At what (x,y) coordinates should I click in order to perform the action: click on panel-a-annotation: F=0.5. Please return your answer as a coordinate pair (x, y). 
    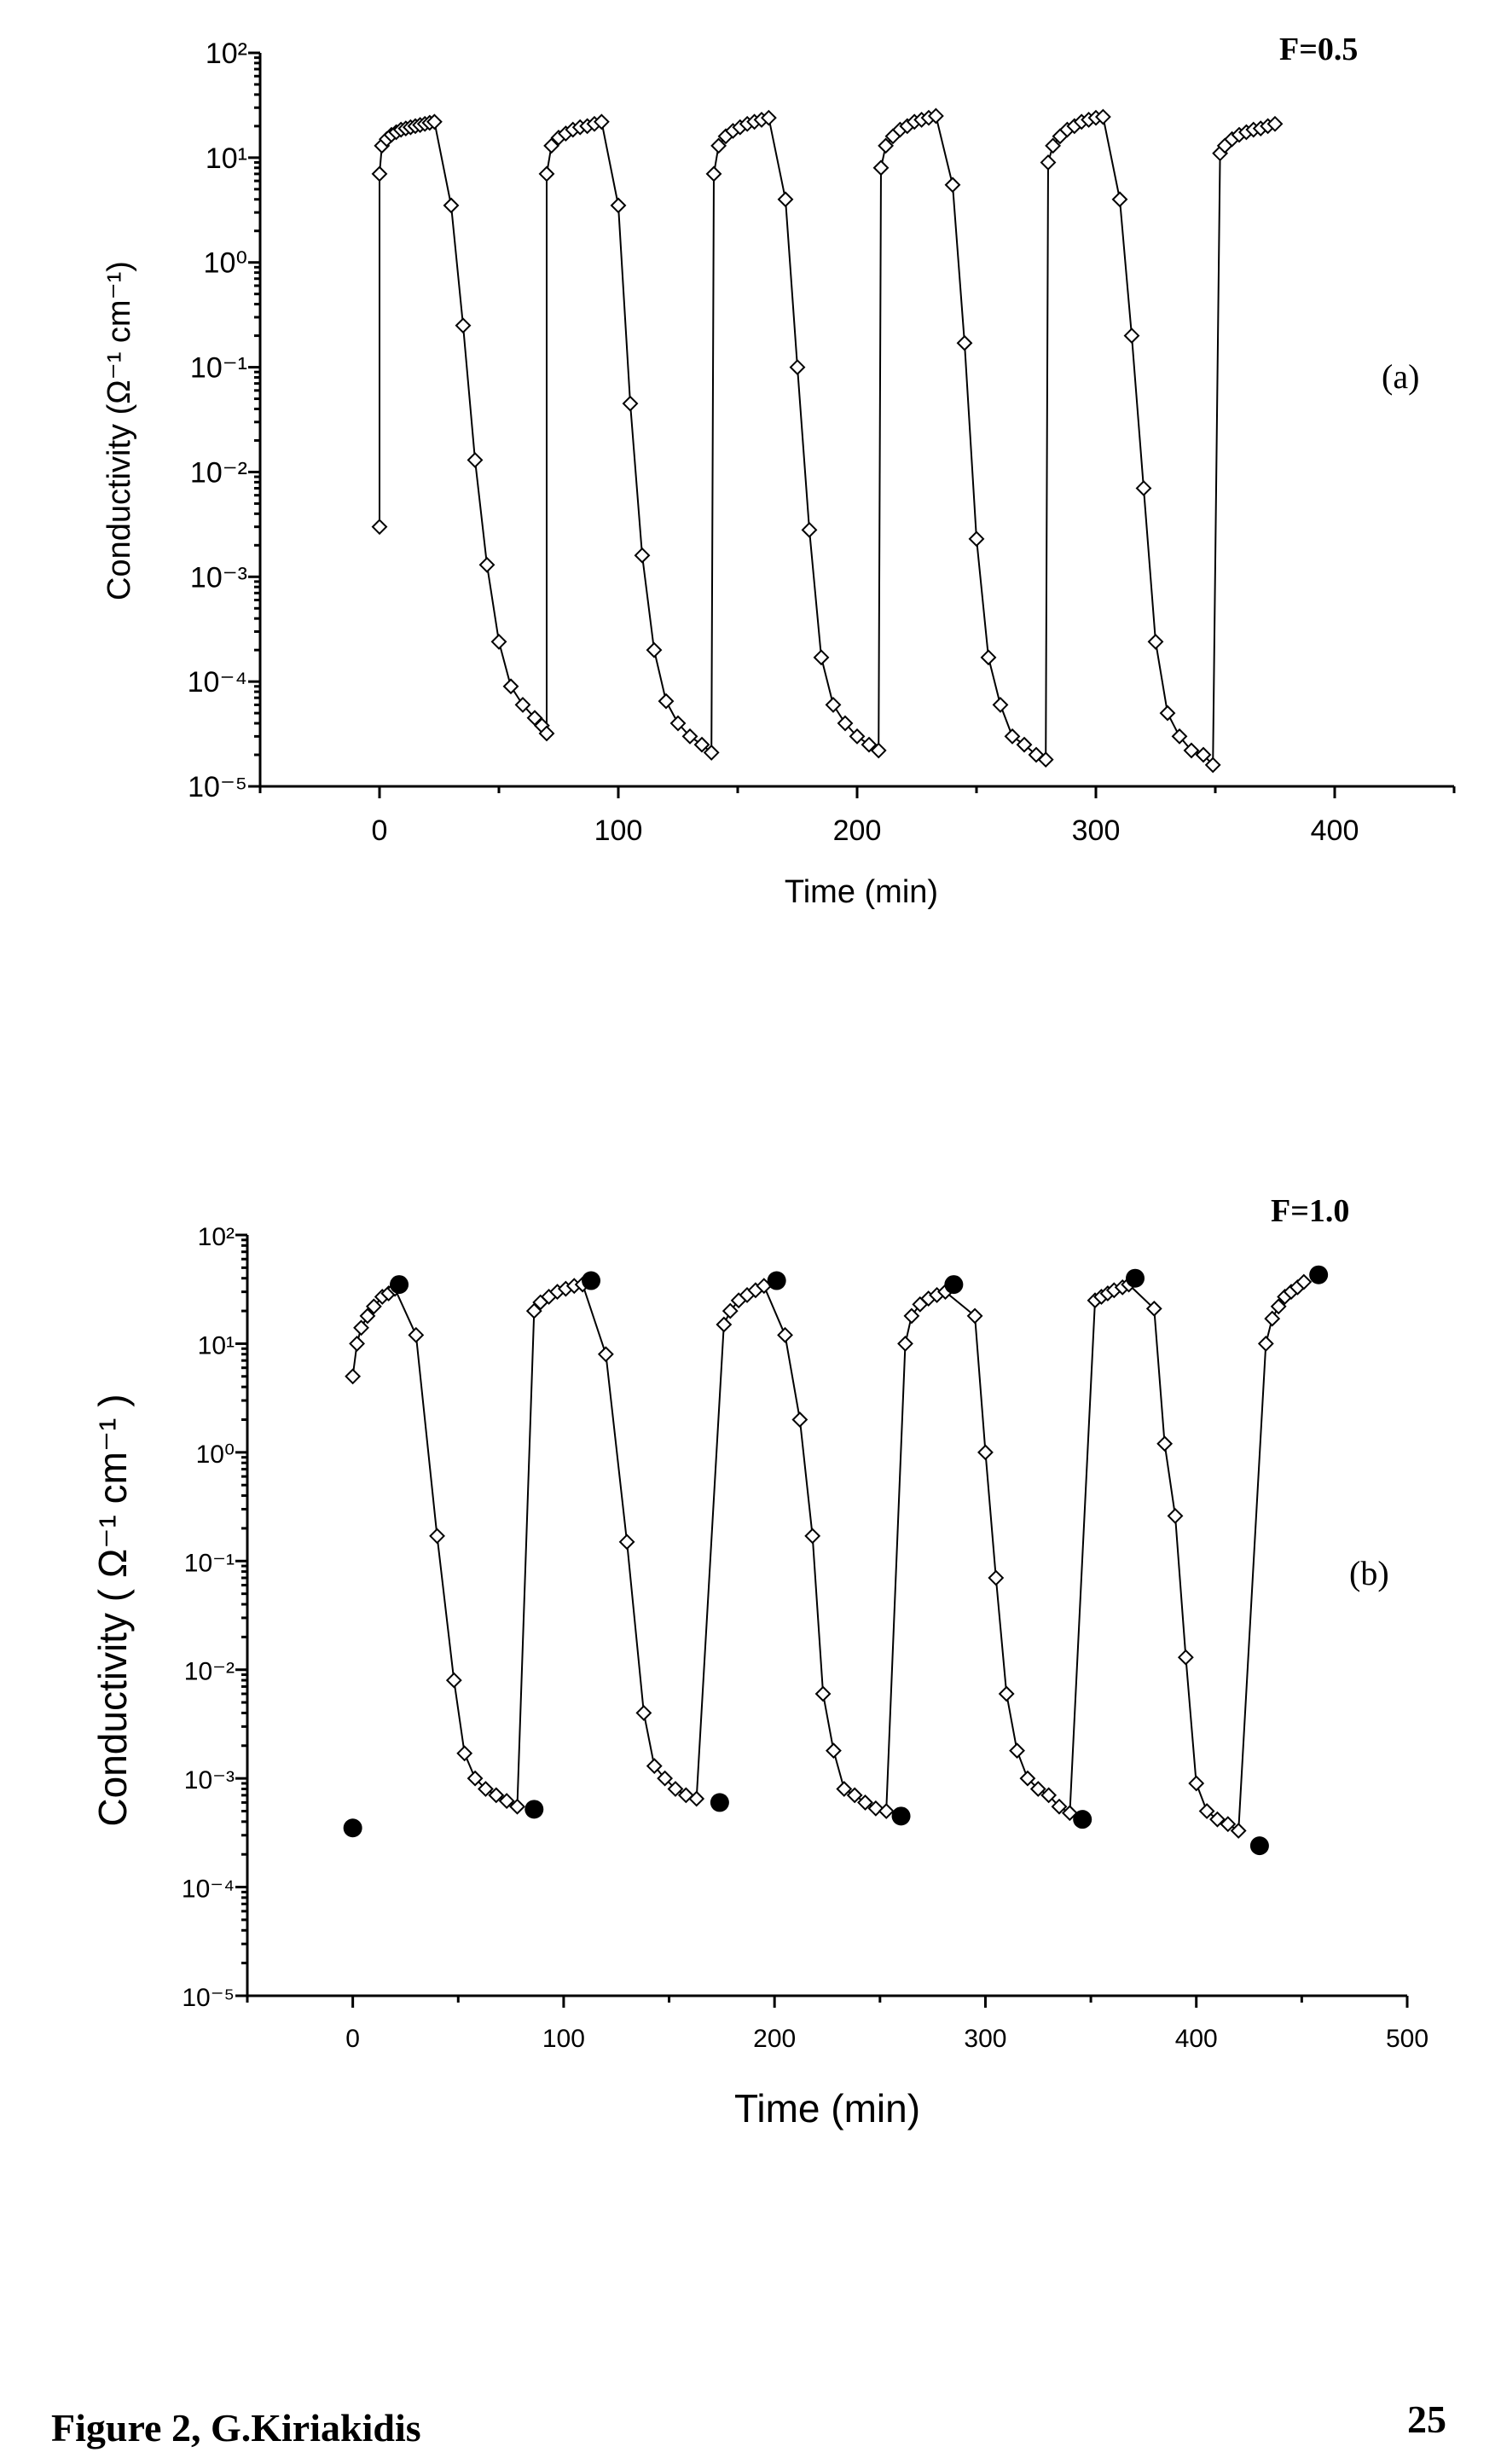
    Looking at the image, I should click on (1318, 49).